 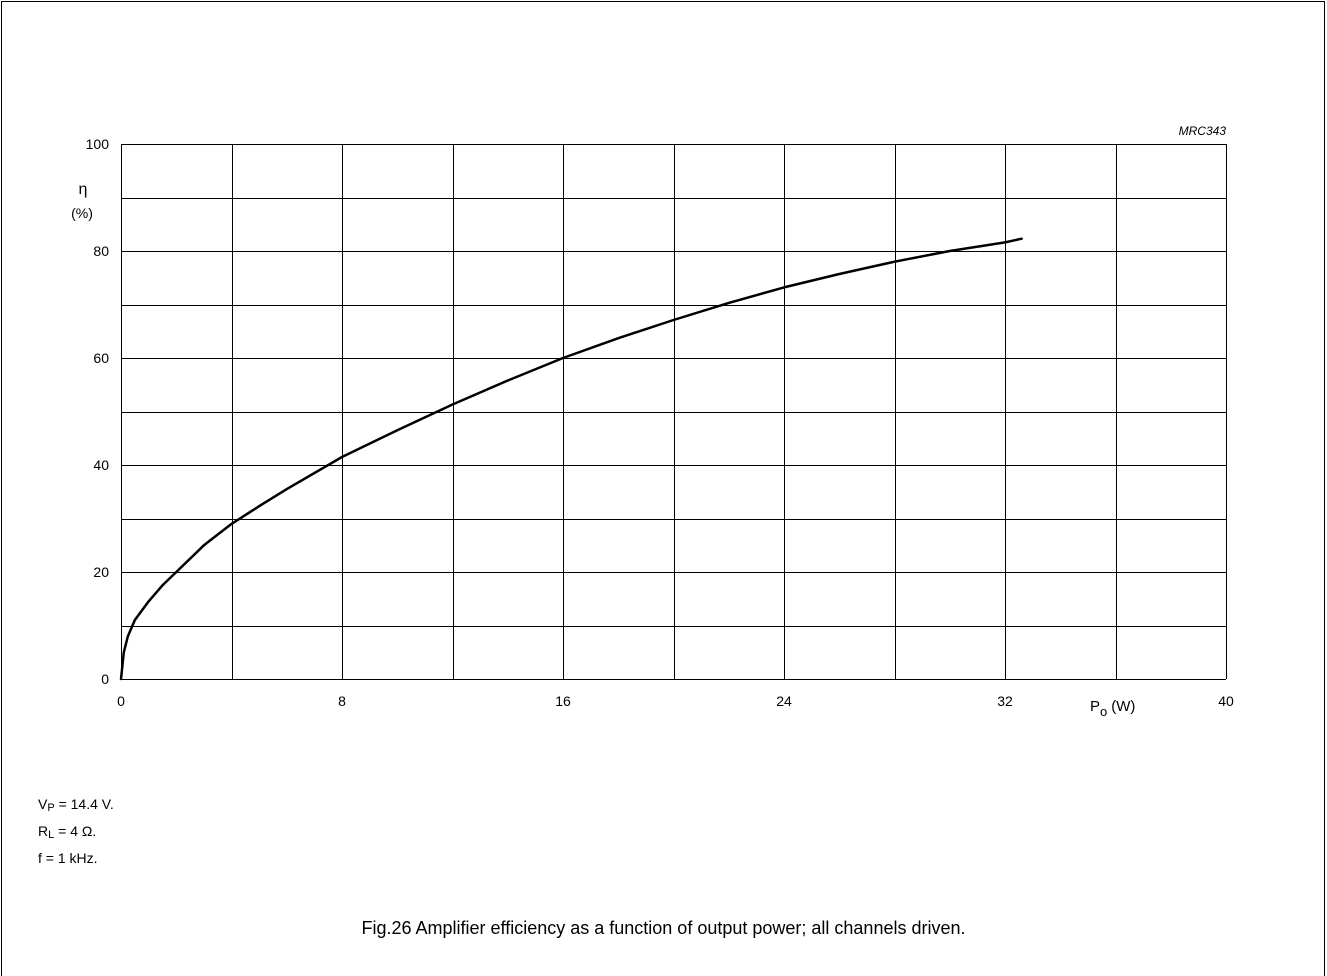 What do you see at coordinates (1005, 701) in the screenshot?
I see `x-tick-label: 32` at bounding box center [1005, 701].